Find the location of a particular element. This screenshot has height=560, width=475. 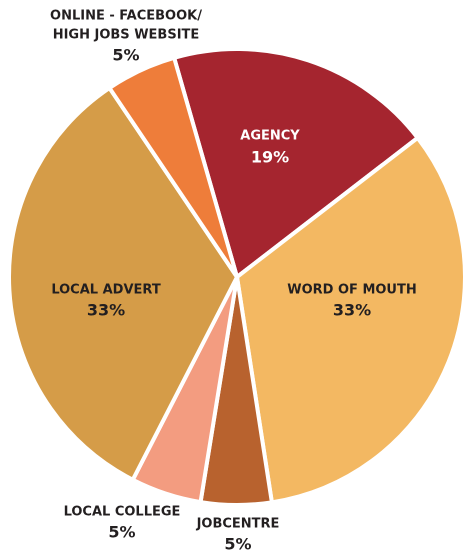

value-label: 19% is located at coordinates (270, 157).